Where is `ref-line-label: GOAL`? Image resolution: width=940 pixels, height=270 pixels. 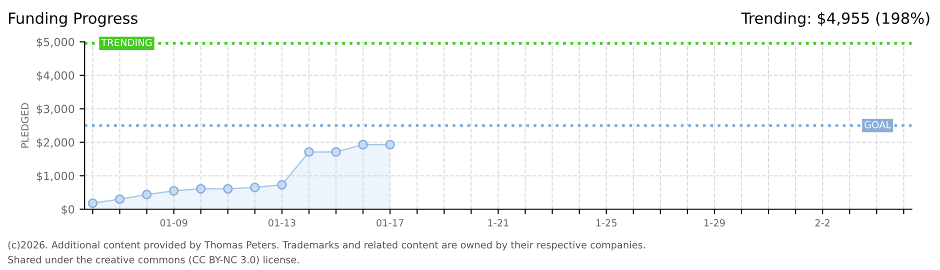
ref-line-label: GOAL is located at coordinates (878, 124).